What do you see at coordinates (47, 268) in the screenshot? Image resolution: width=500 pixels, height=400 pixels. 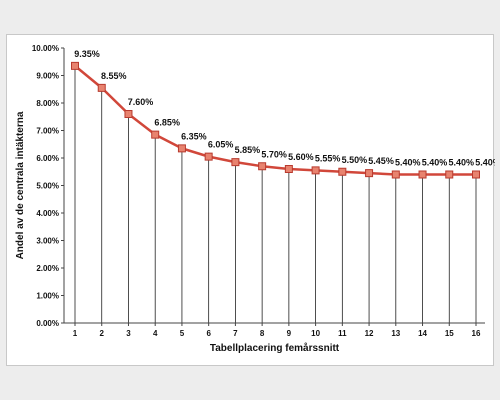 I see `y-tick-label: 2.00%` at bounding box center [47, 268].